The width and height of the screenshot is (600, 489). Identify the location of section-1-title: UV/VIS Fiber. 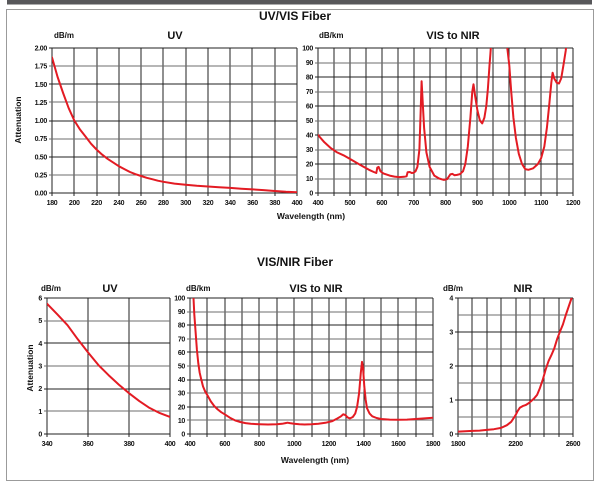
(295, 16).